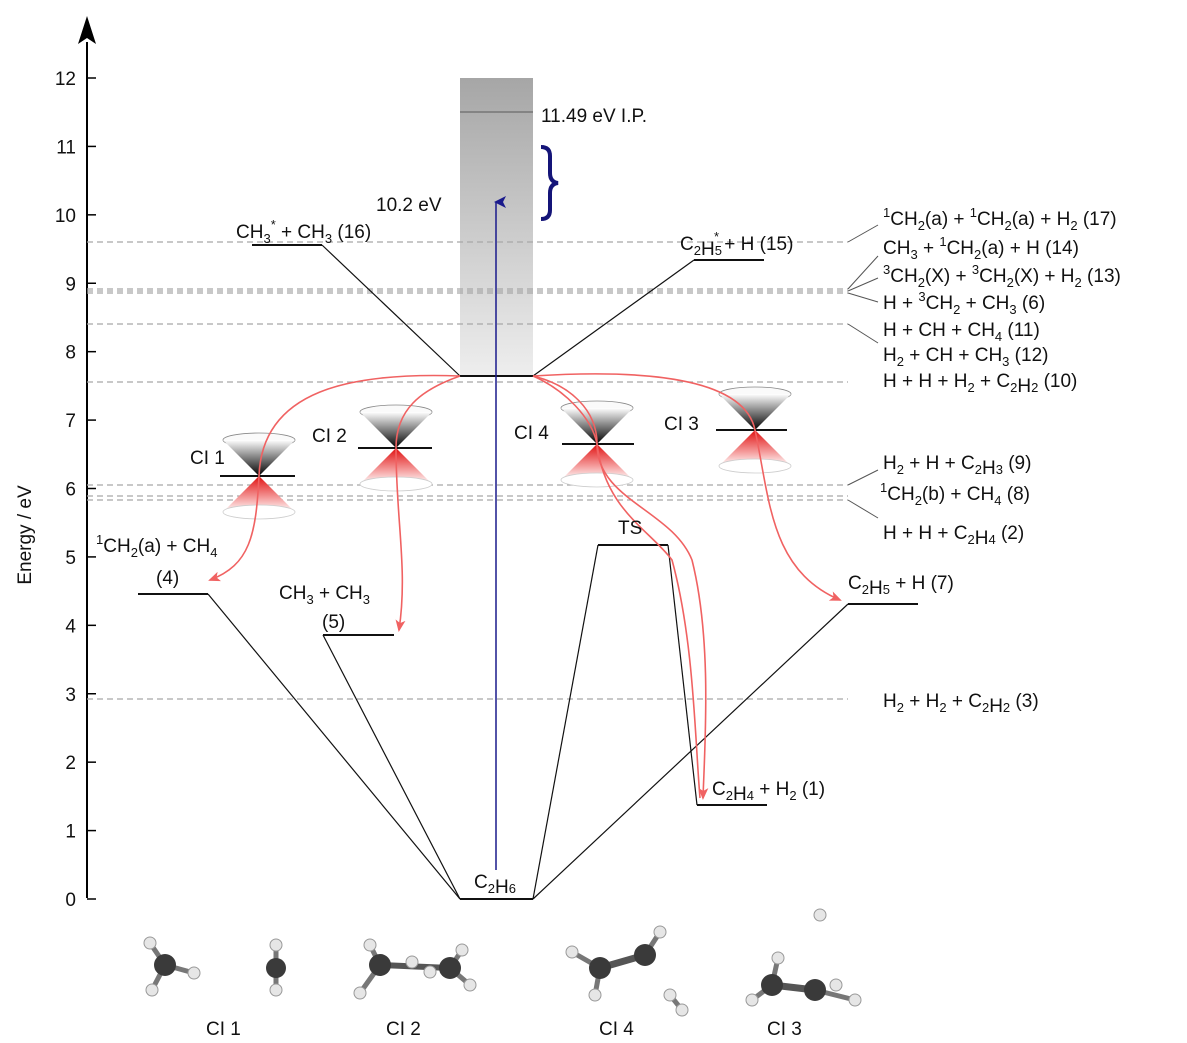  Describe the element at coordinates (754, 430) in the screenshot. I see `ci3-cone` at that location.